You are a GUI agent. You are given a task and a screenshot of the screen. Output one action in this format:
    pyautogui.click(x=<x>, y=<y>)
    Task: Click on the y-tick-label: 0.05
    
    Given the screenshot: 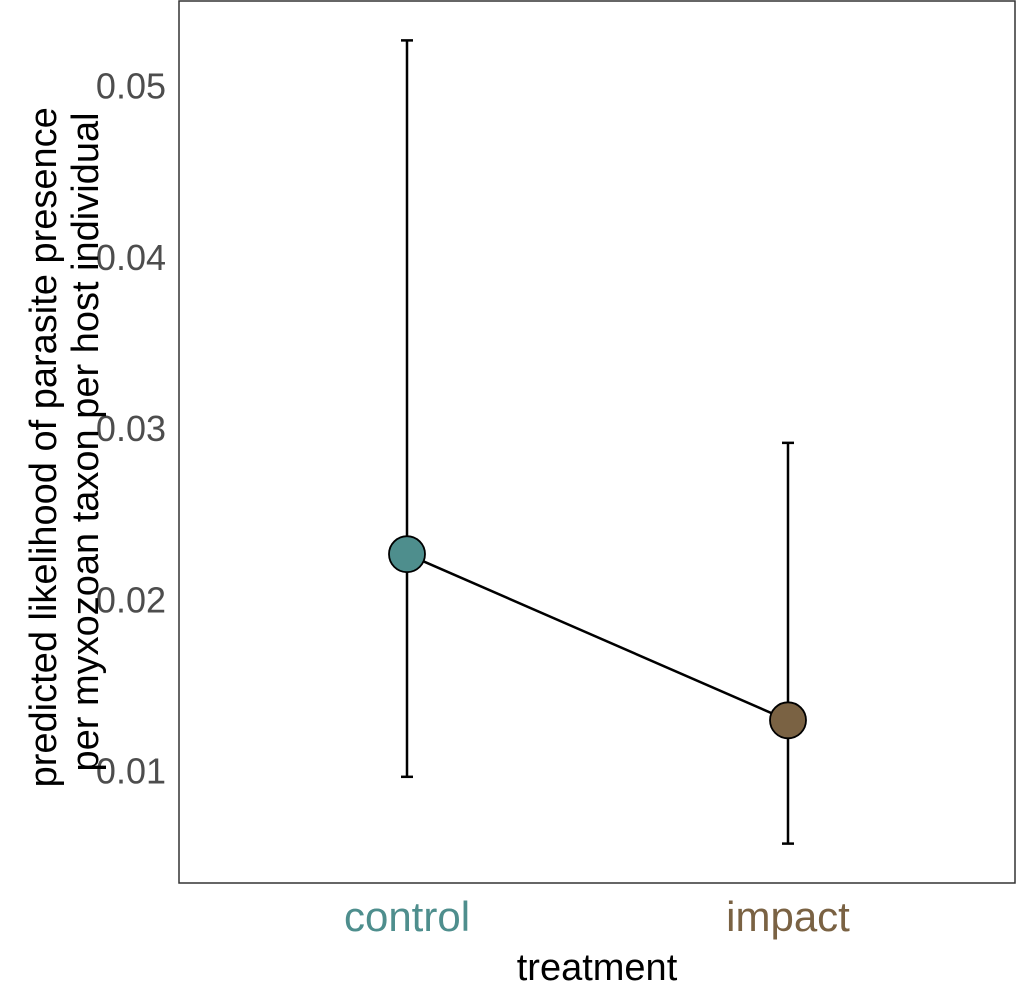 What is the action you would take?
    pyautogui.click(x=131, y=86)
    